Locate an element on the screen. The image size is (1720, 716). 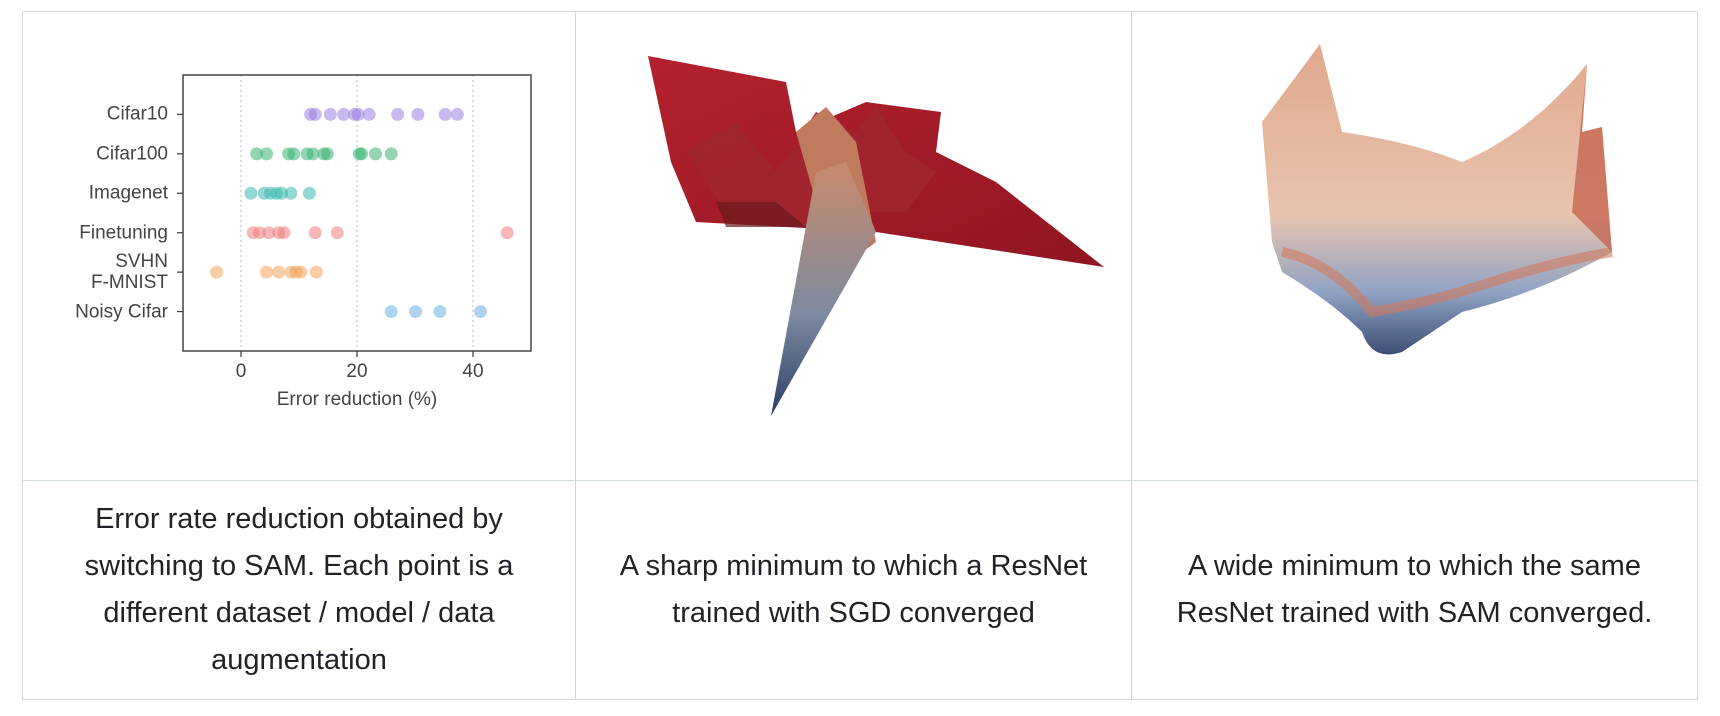
sharp-minimum-image is located at coordinates (876, 236).